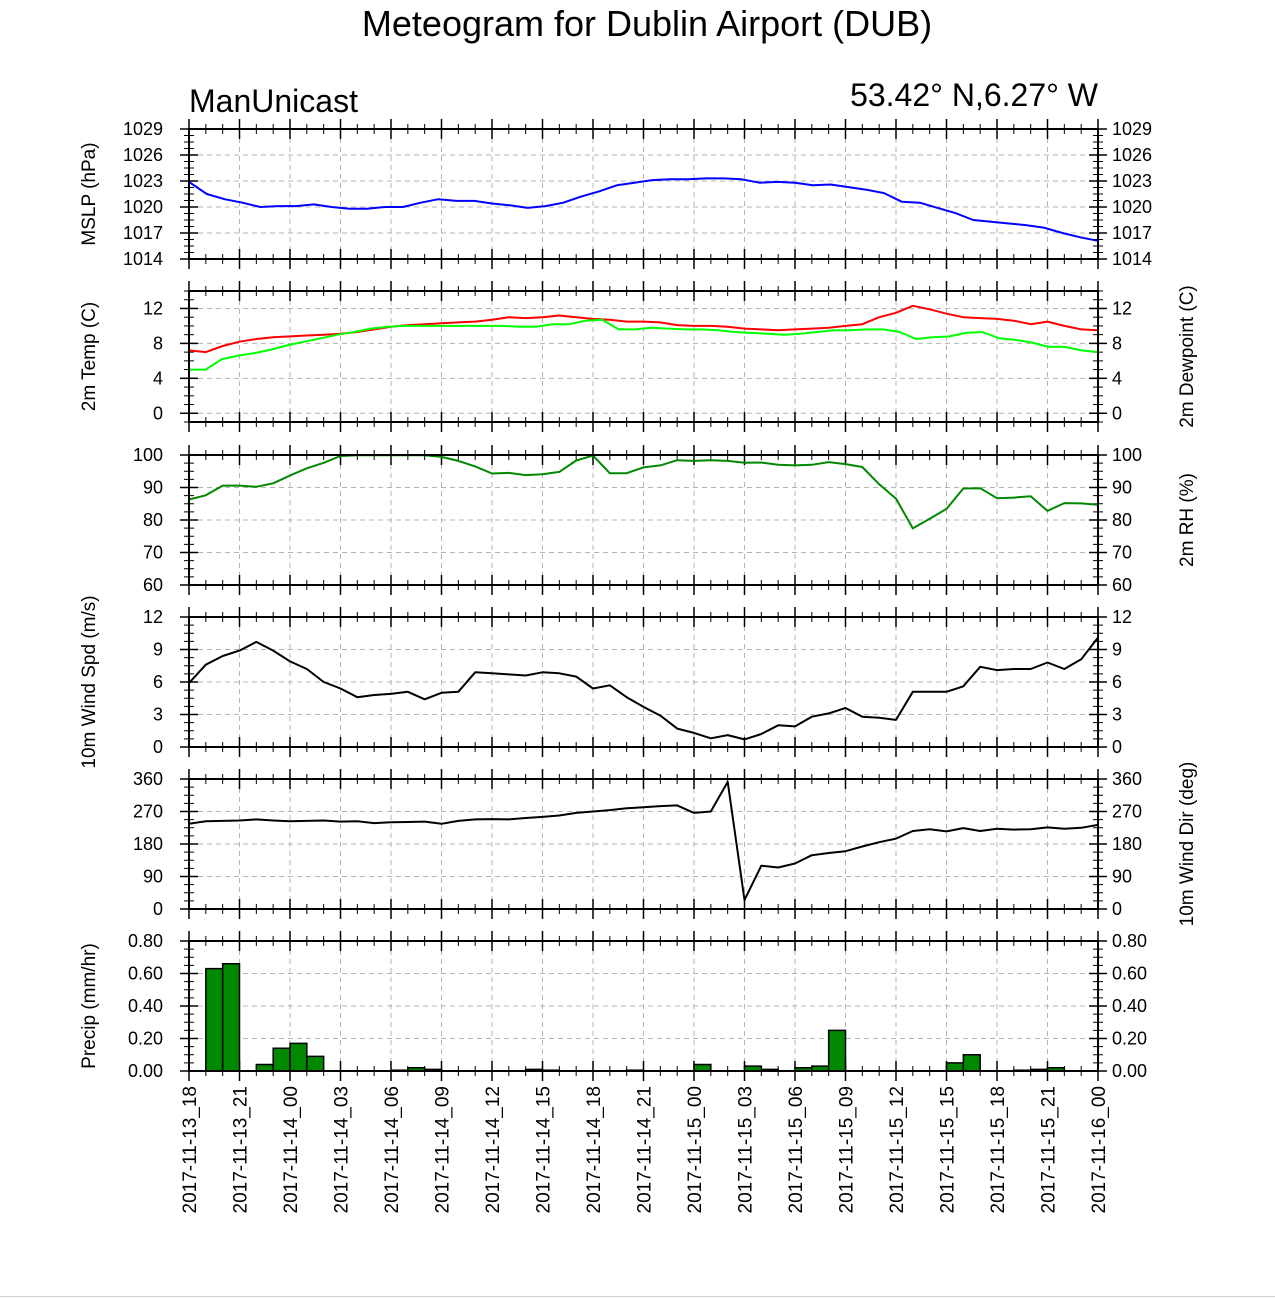 This screenshot has height=1299, width=1275. Describe the element at coordinates (1122, 520) in the screenshot. I see `y-tick-label-right: 80` at that location.